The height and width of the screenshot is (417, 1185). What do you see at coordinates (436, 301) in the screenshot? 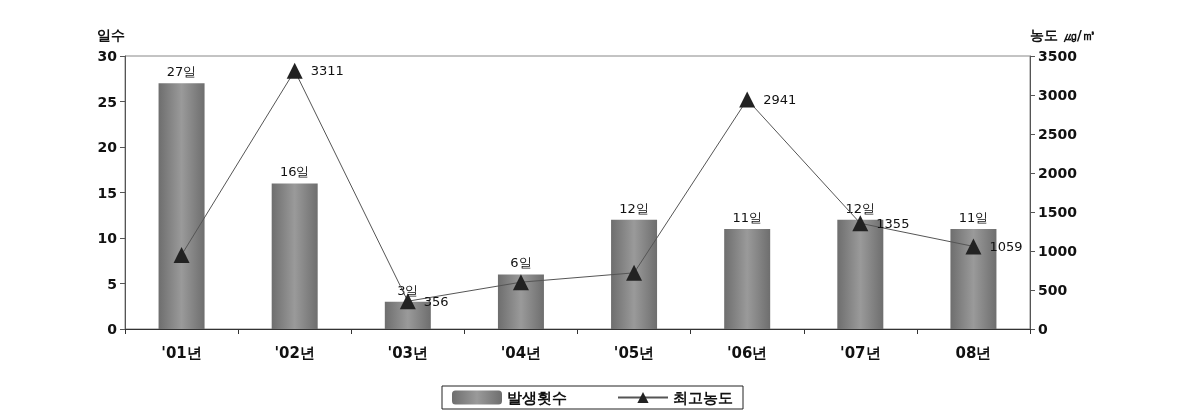
I see `data-label: 356` at bounding box center [436, 301].